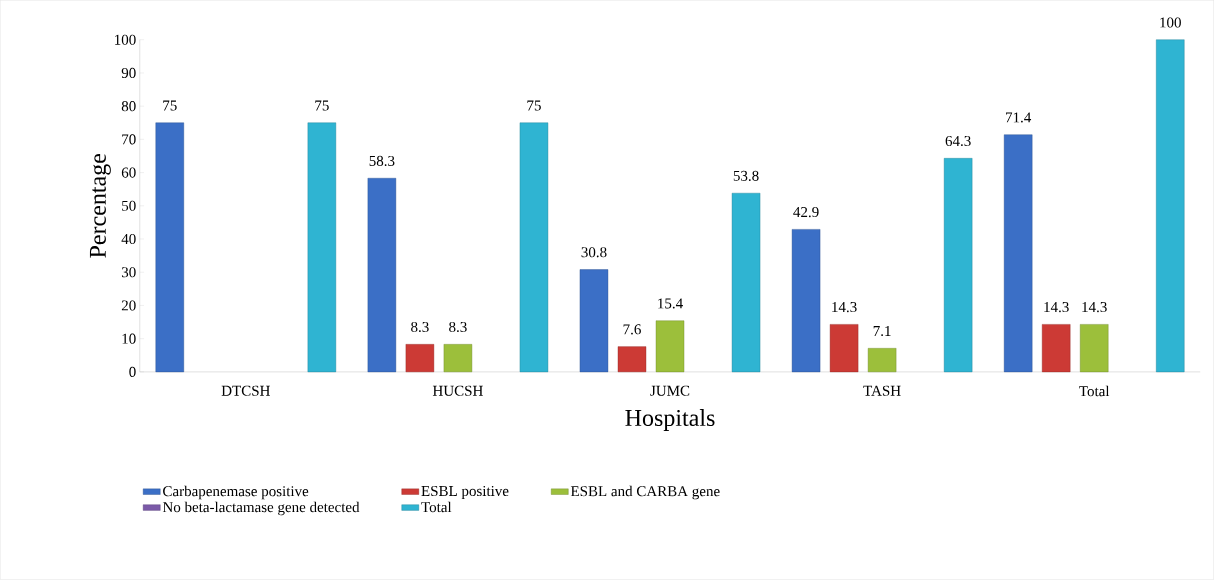 Image resolution: width=1214 pixels, height=580 pixels. Describe the element at coordinates (632, 329) in the screenshot. I see `data-label: 7.6` at that location.